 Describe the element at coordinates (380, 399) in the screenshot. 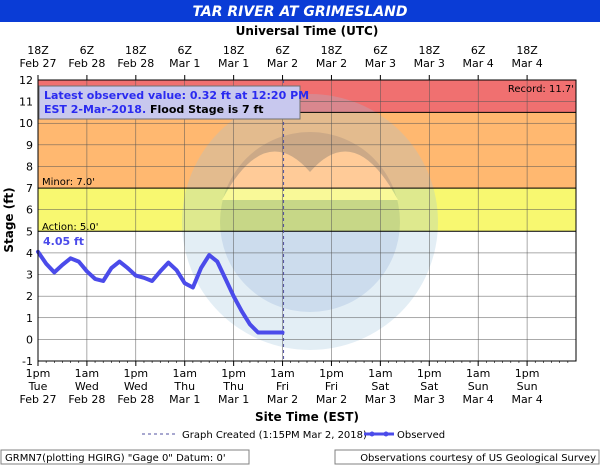

I see `bottom-tick-label-7-3: Mar 3` at that location.